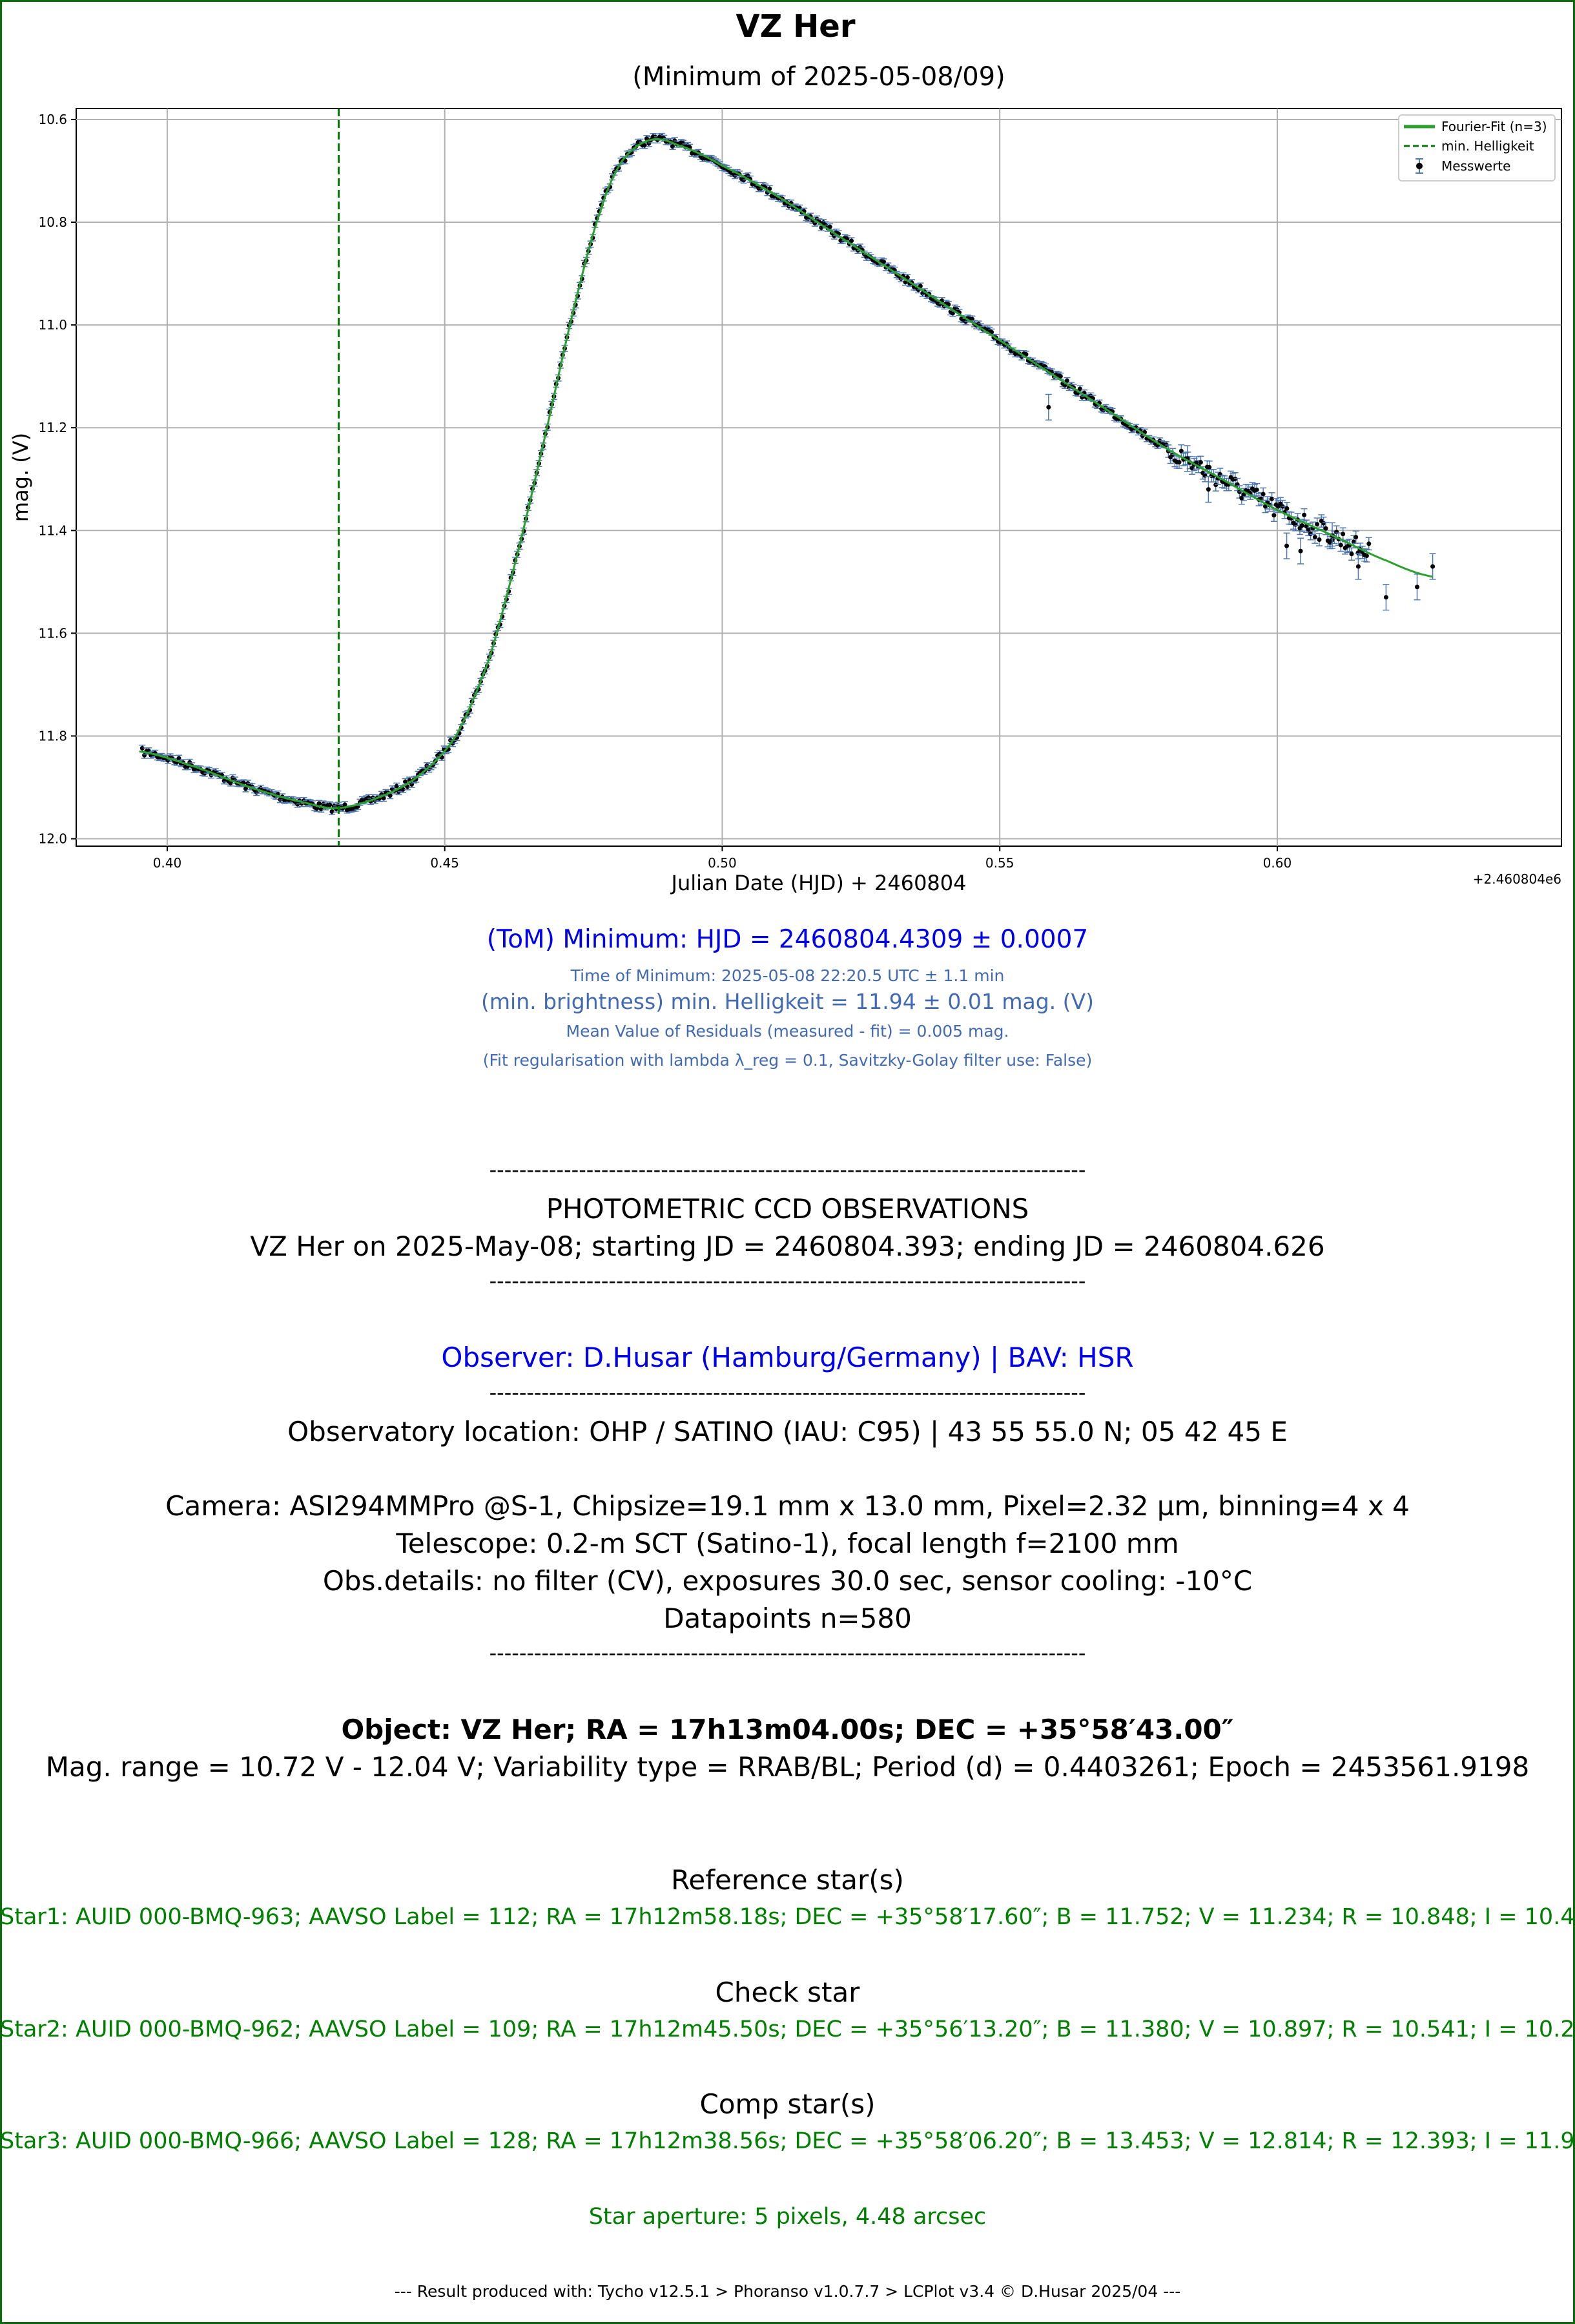 The width and height of the screenshot is (1575, 2324). I want to click on check-heading: Check star, so click(787, 1992).